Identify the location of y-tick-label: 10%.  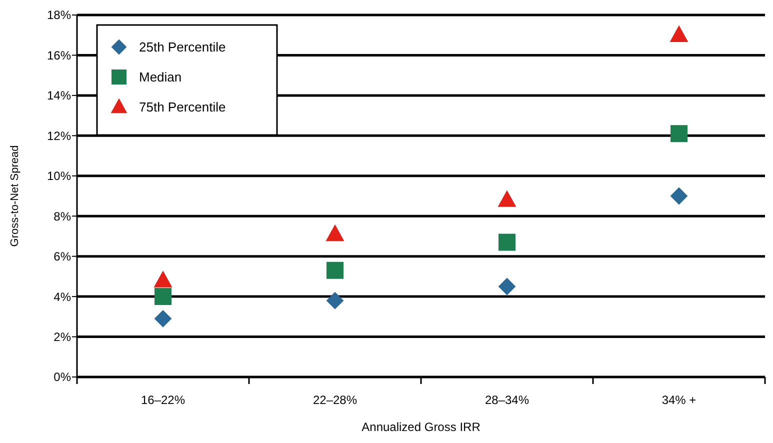
(59, 176).